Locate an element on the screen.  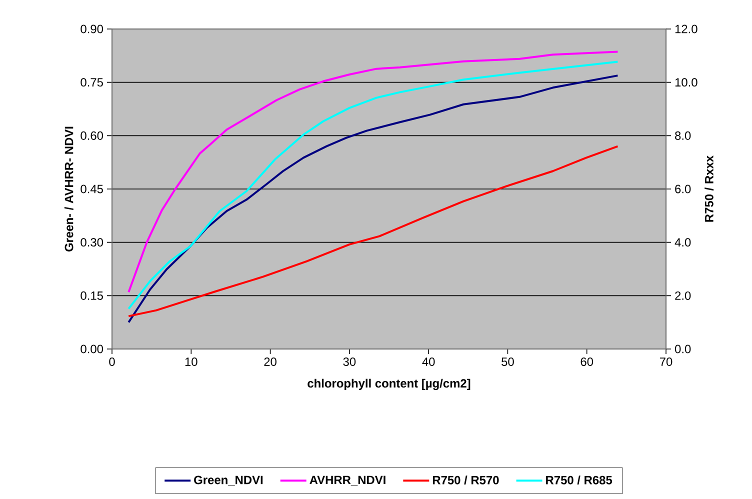
legend-label: R750 / R685 is located at coordinates (579, 480).